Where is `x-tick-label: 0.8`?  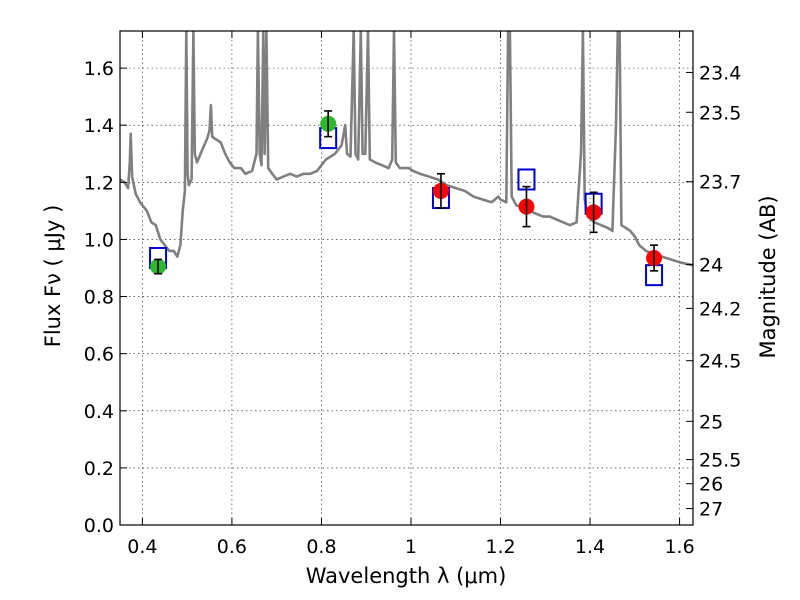
x-tick-label: 0.8 is located at coordinates (321, 547).